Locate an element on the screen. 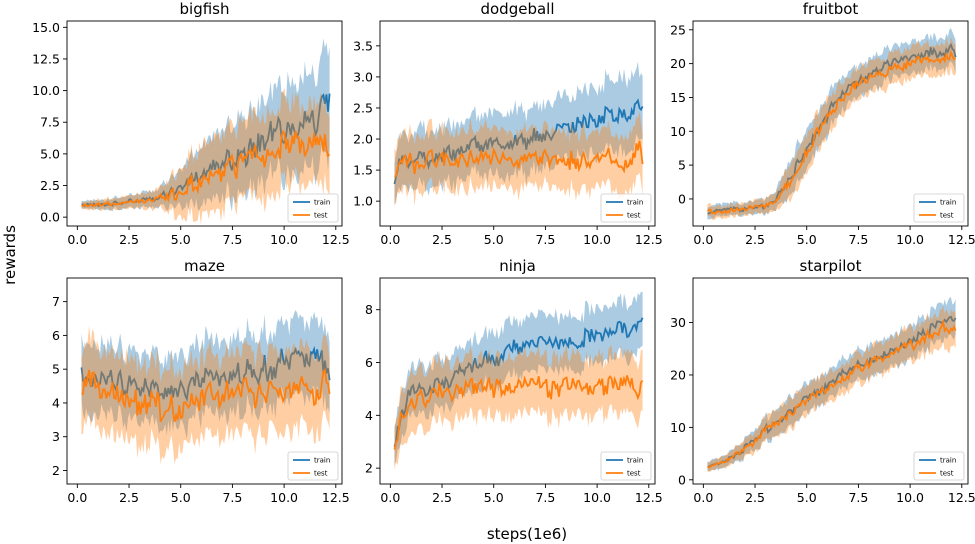 This screenshot has height=544, width=975. y-tick-label: 10.0 is located at coordinates (46, 90).